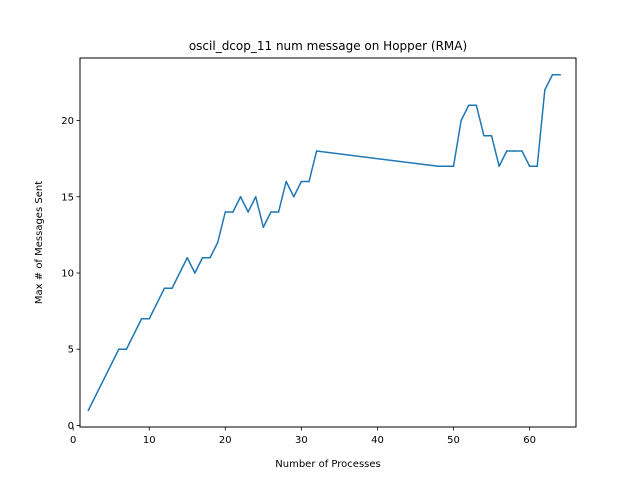 The height and width of the screenshot is (480, 640). I want to click on x-tick-label: 40, so click(377, 440).